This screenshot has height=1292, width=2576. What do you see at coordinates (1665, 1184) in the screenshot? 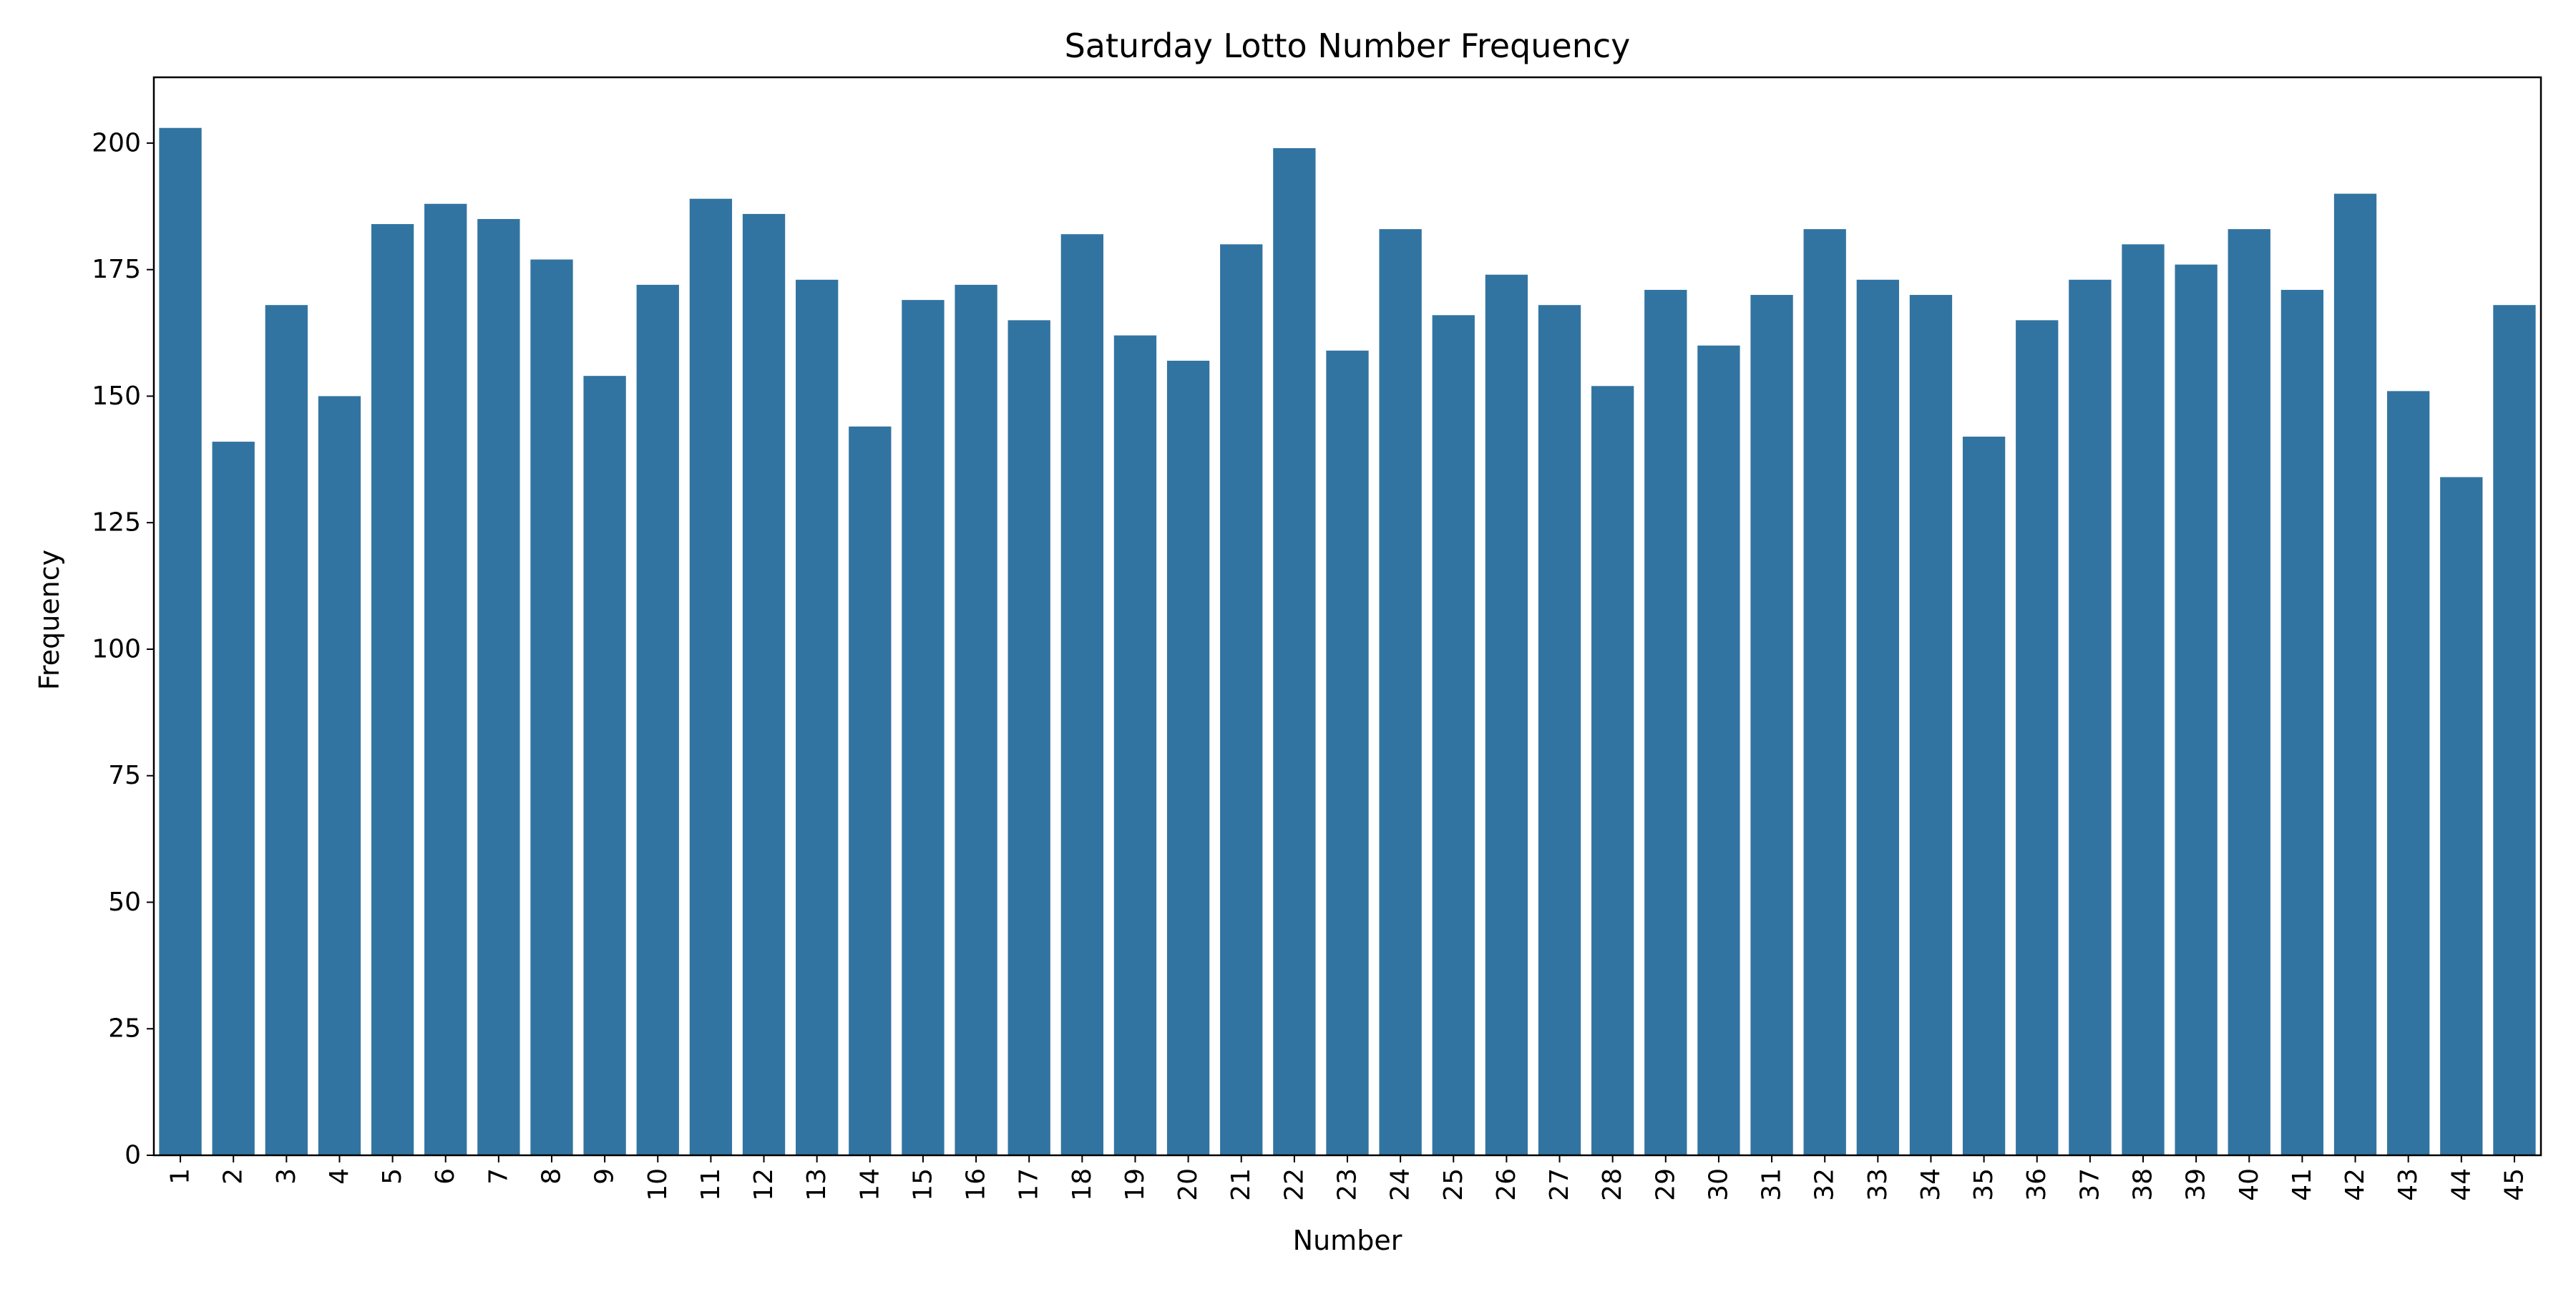
I see `x-tick-label: 29` at bounding box center [1665, 1184].